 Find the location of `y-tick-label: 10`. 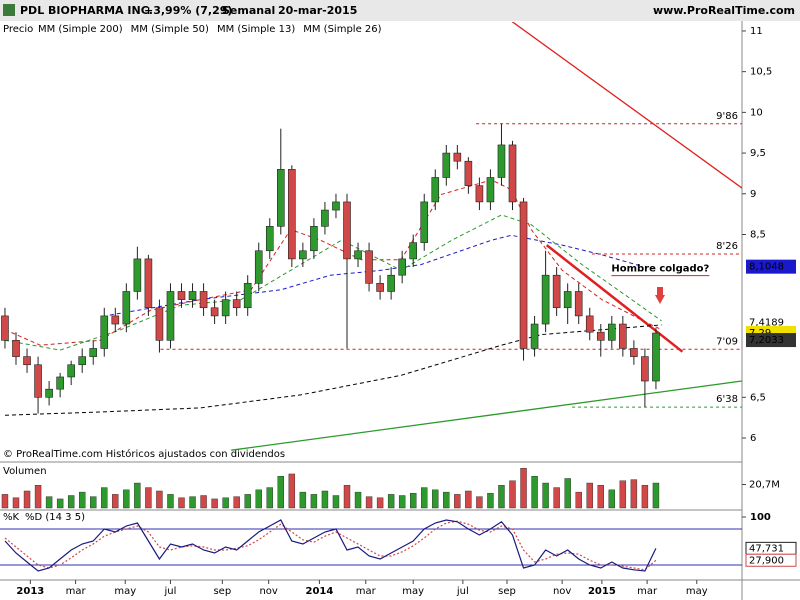

y-tick-label: 10 is located at coordinates (756, 112).